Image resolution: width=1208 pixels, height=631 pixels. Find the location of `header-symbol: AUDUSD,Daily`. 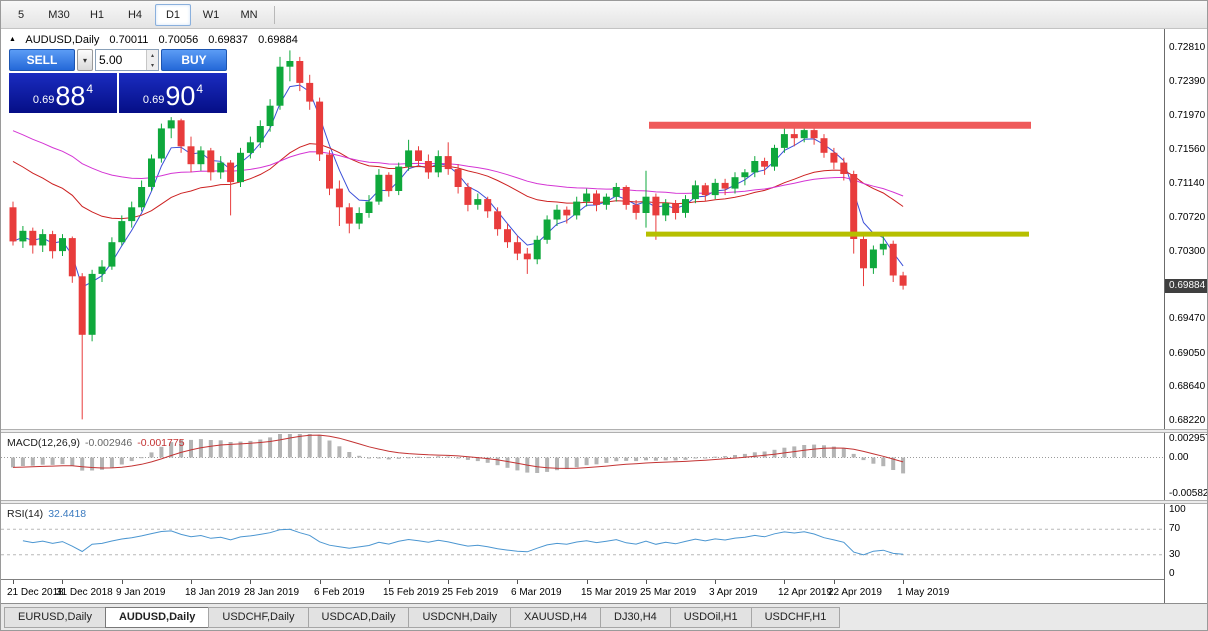

header-symbol: AUDUSD,Daily is located at coordinates (62, 40).